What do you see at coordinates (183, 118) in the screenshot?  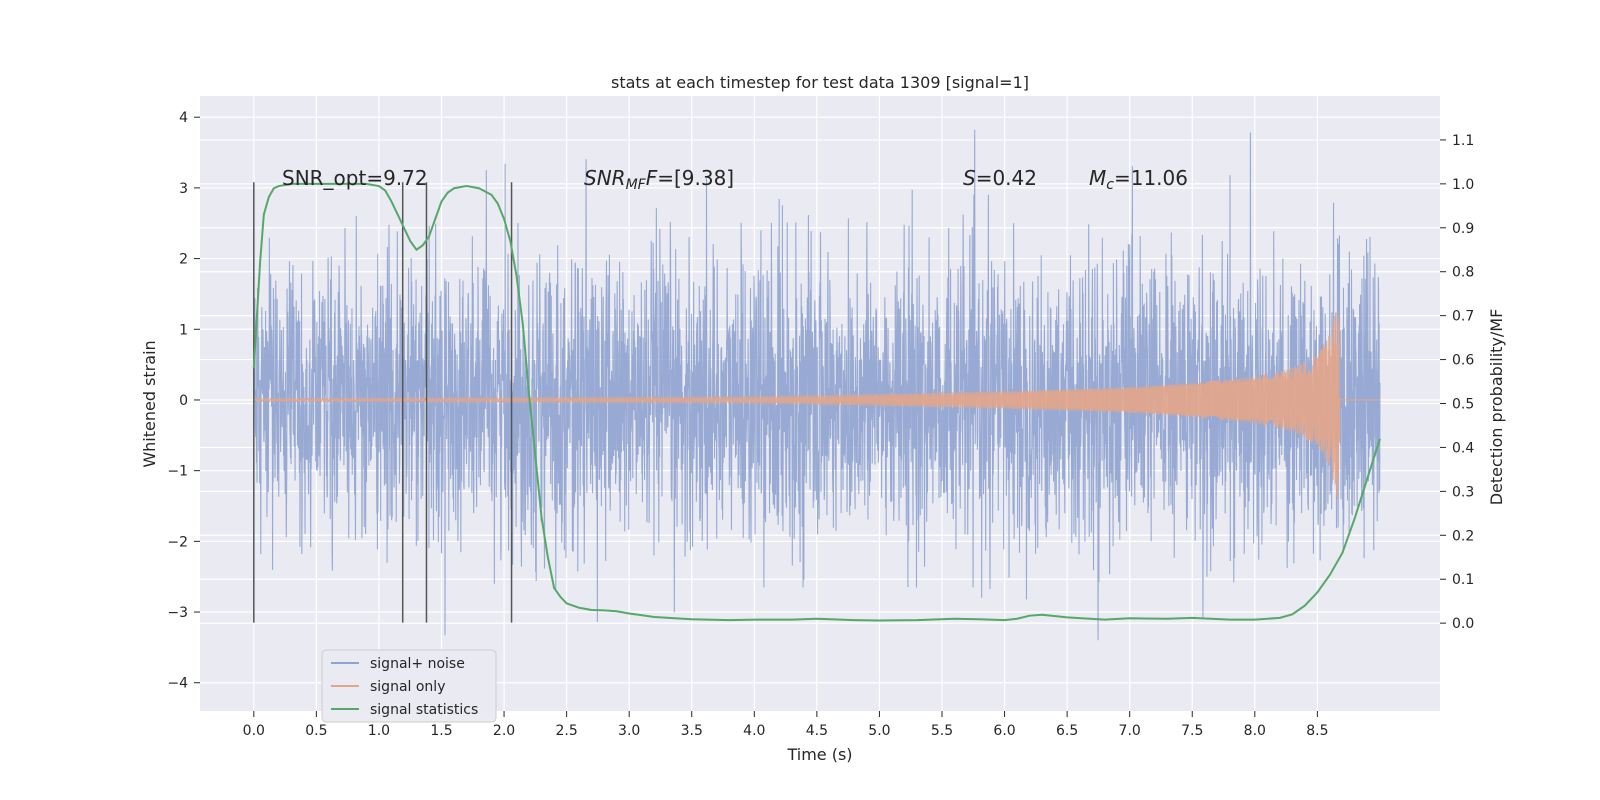 I see `y-tick-label: 4` at bounding box center [183, 118].